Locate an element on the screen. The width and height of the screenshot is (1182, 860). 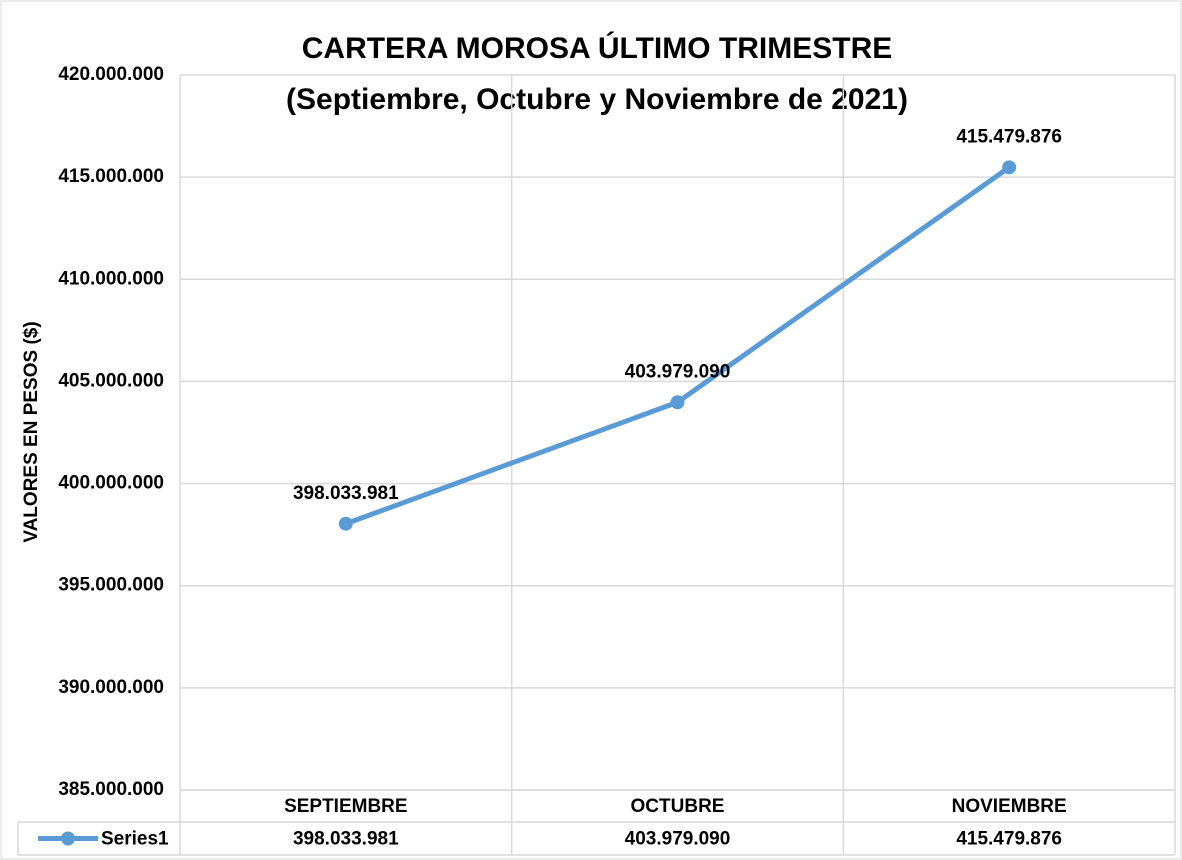
data-label: 398.033.981 is located at coordinates (346, 493).